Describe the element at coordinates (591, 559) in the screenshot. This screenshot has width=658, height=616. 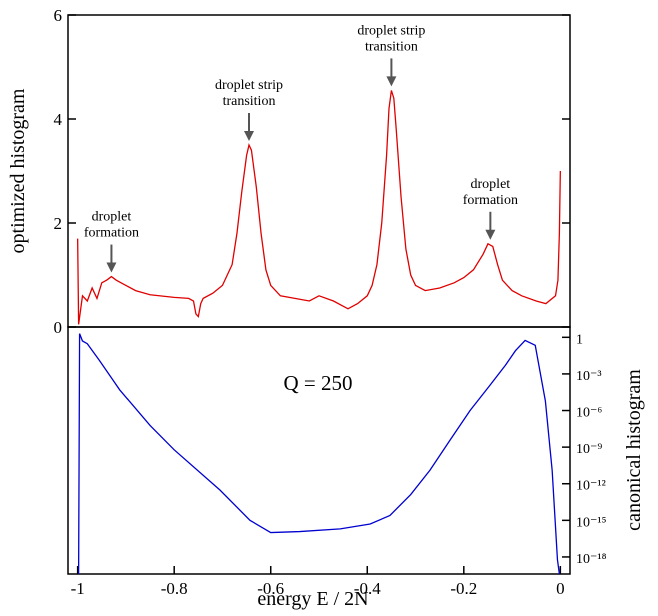
I see `y2-tick-label: 10⁻¹⁸` at that location.